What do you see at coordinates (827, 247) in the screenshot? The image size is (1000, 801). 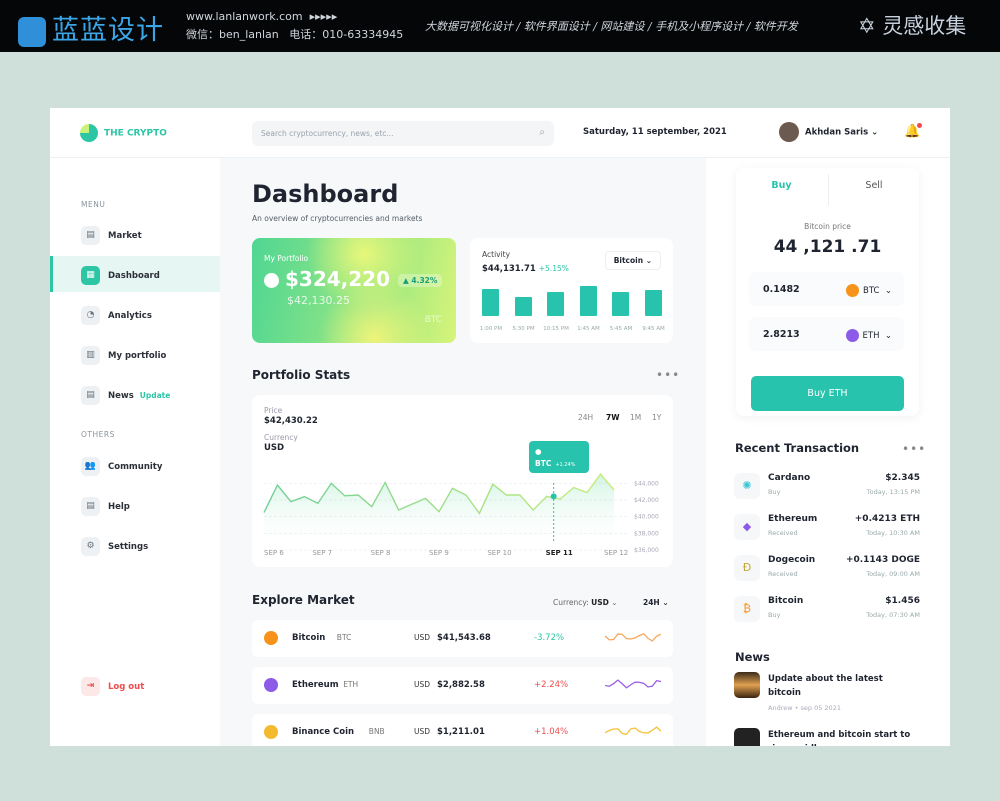 I see `btc-price: 44 ,121 .71` at bounding box center [827, 247].